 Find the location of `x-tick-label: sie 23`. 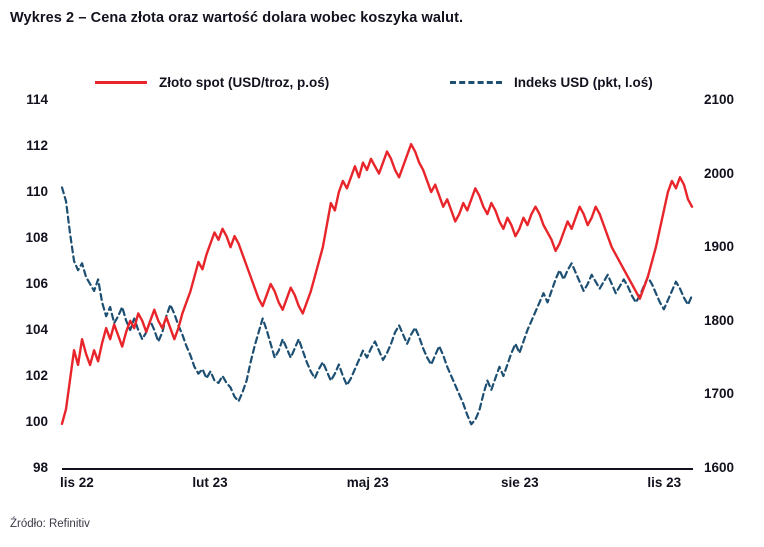

x-tick-label: sie 23 is located at coordinates (520, 482).